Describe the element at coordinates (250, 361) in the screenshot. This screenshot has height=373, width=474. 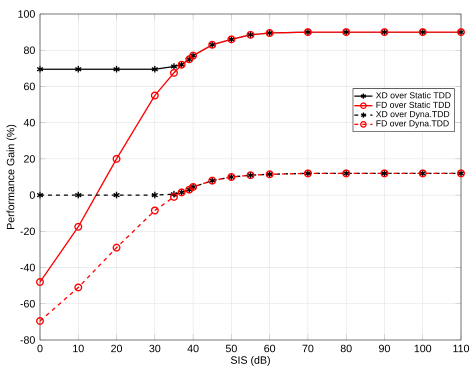
I see `x-axis-title: SIS (dB)` at that location.